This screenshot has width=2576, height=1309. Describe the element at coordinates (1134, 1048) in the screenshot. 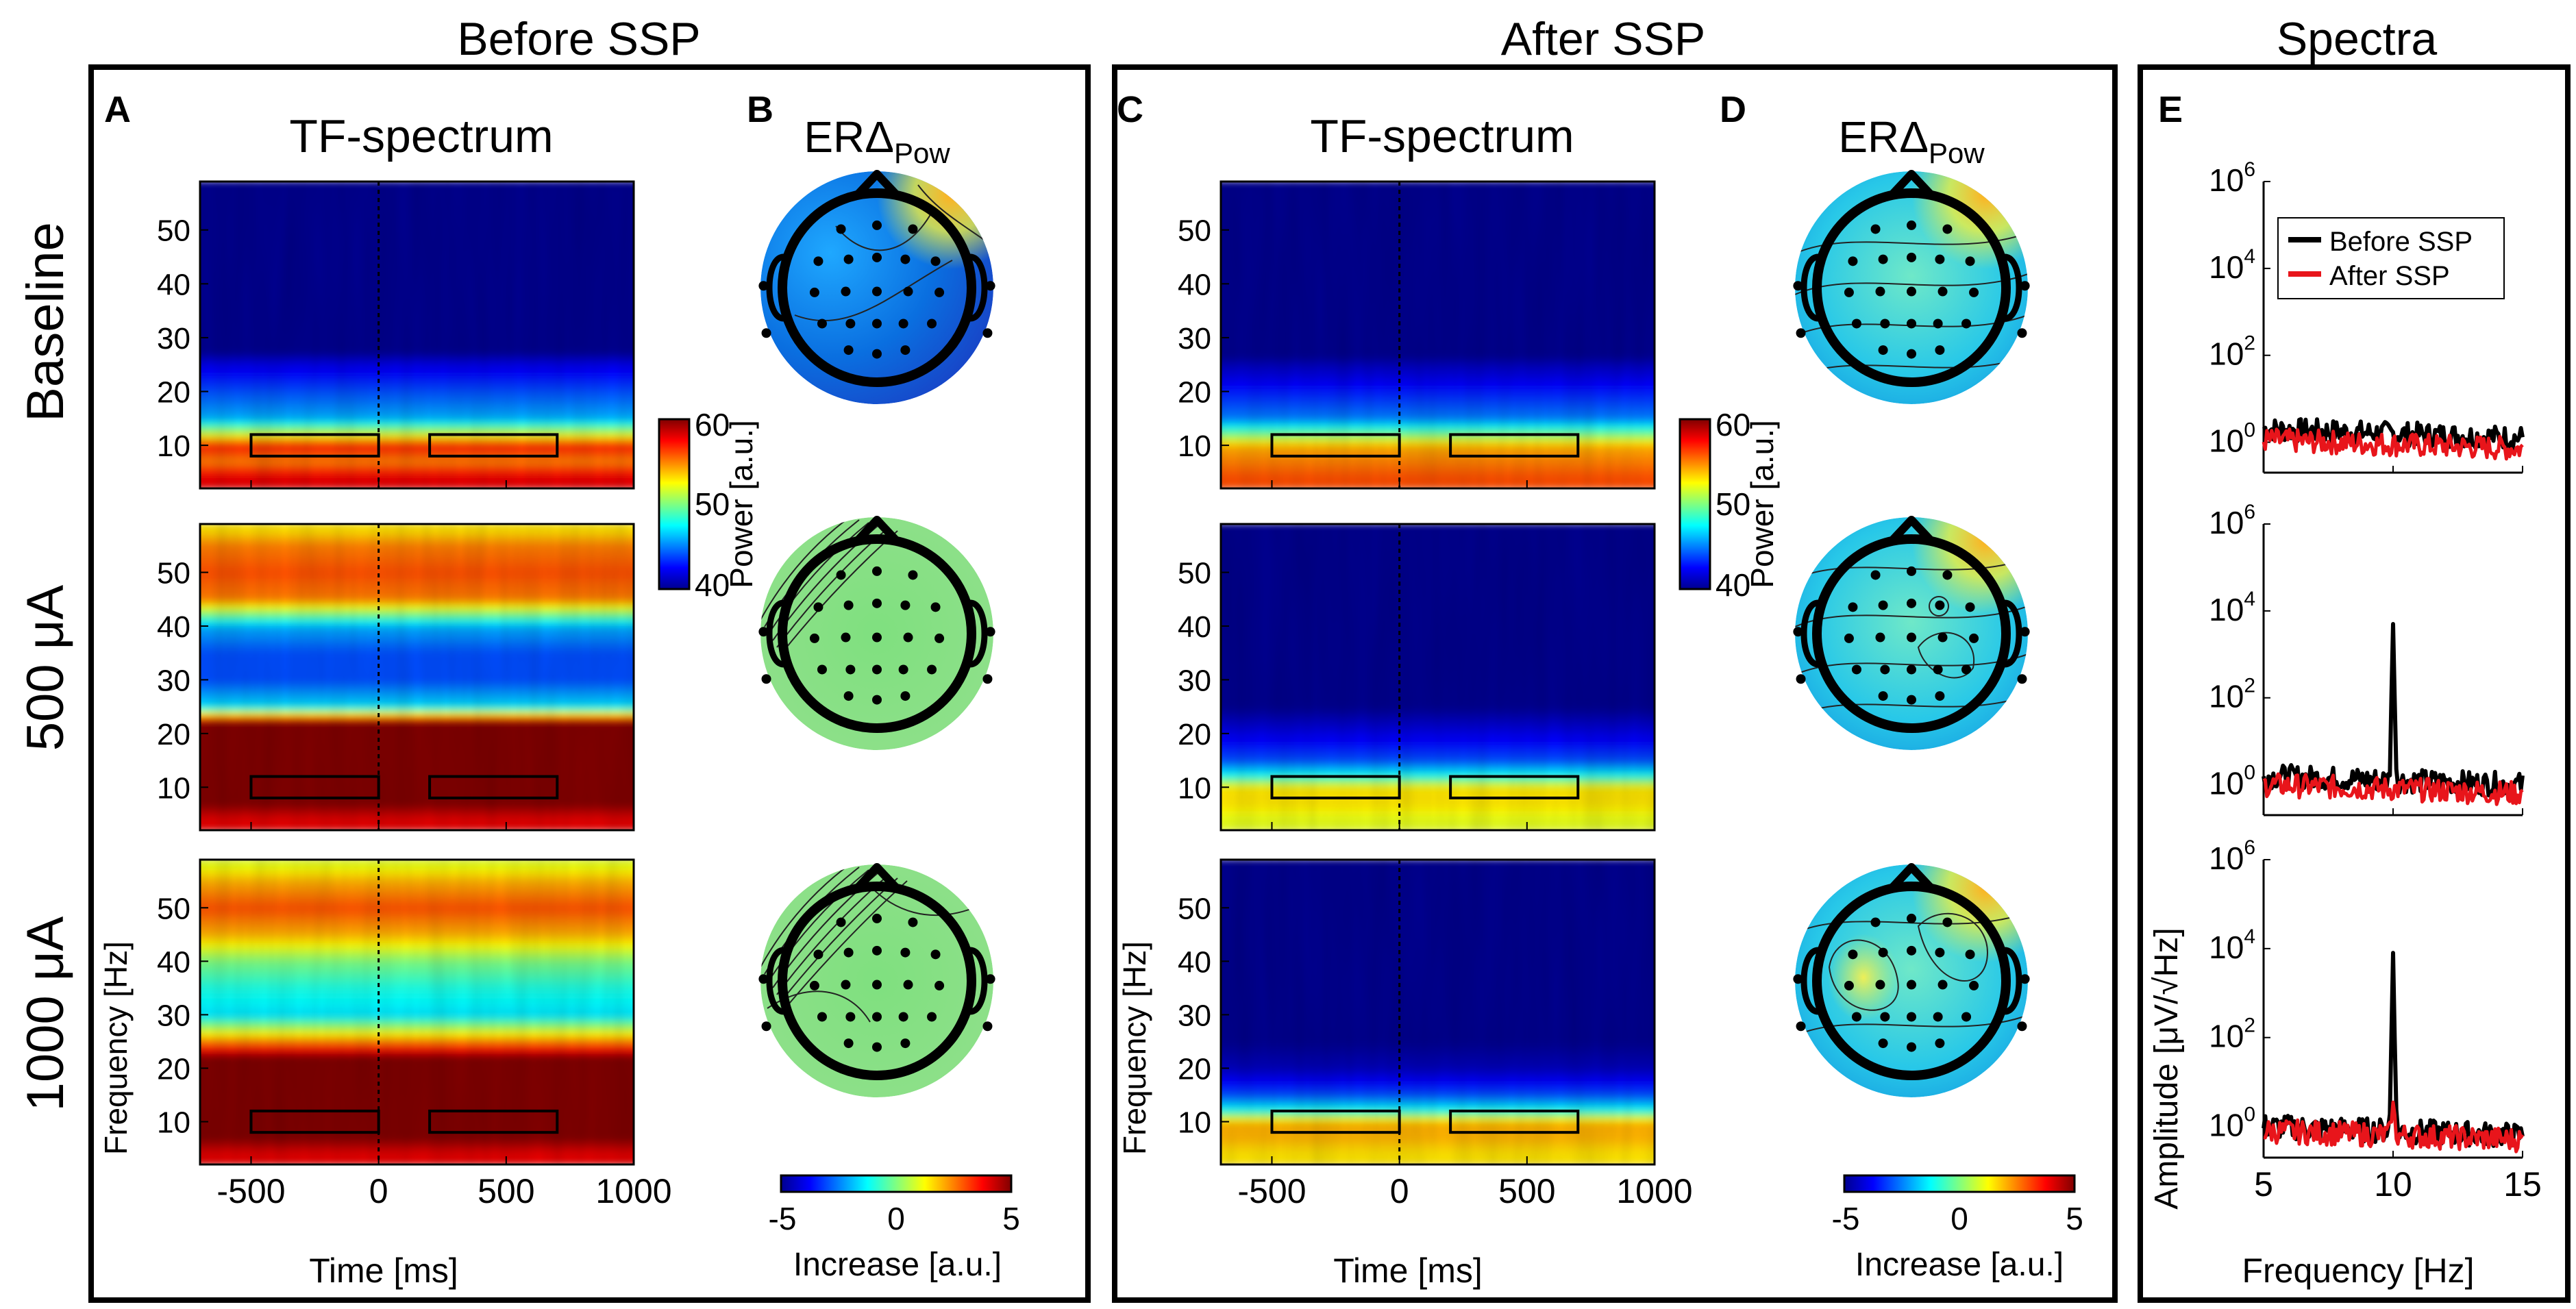

I see `tf-ylabel-after: Frequency [Hz]` at that location.